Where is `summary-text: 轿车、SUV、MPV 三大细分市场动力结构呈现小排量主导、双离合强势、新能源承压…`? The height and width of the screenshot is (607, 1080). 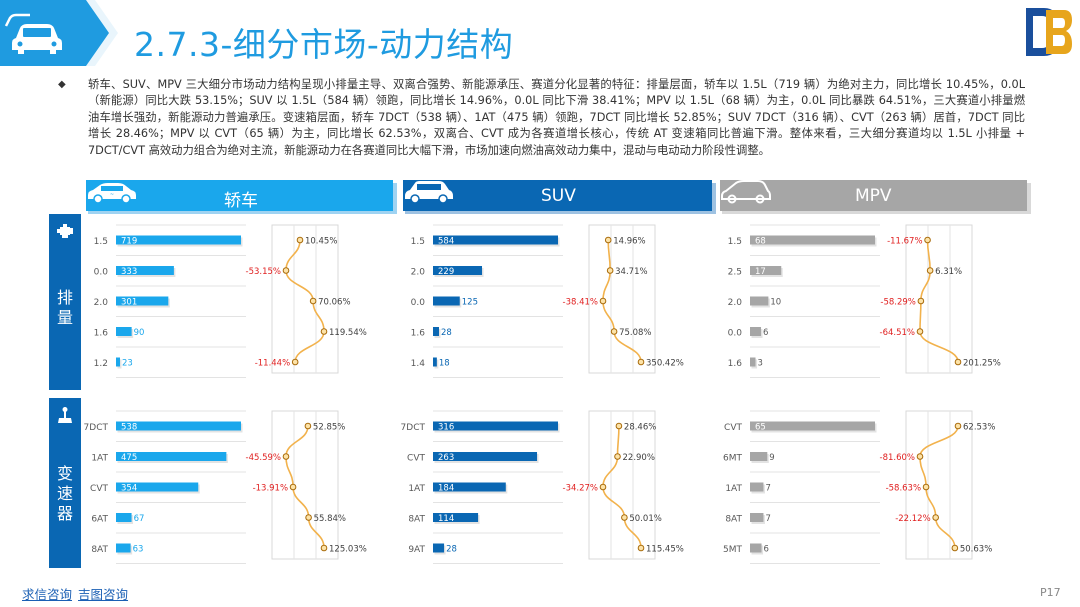
summary-text: 轿车、SUV、MPV 三大细分市场动力结构呈现小排量主导、双离合强势、新能源承压… is located at coordinates (556, 117).